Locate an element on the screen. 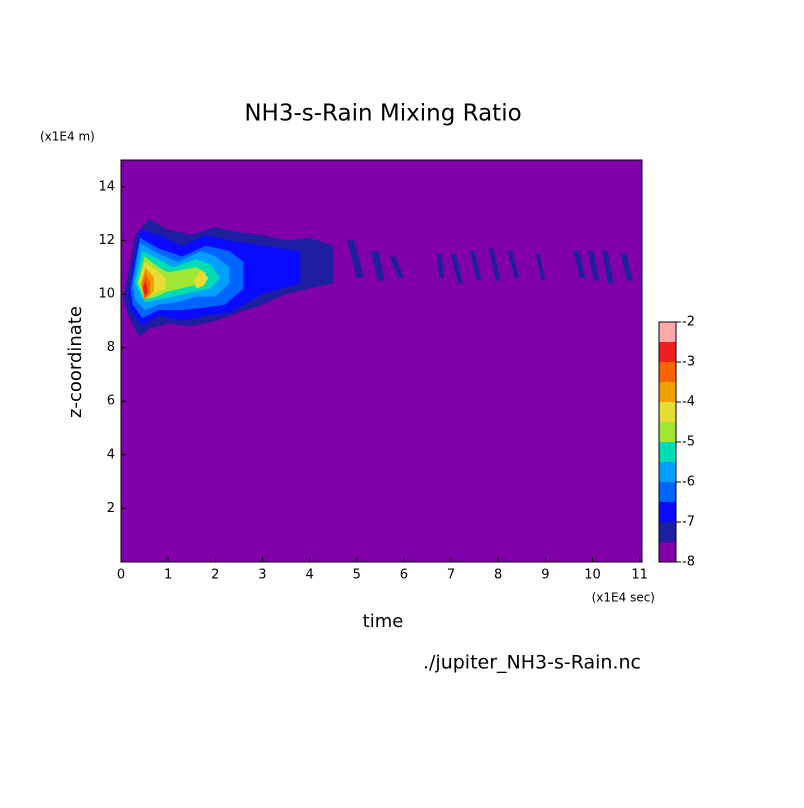  x-axis-label: time is located at coordinates (383, 621).